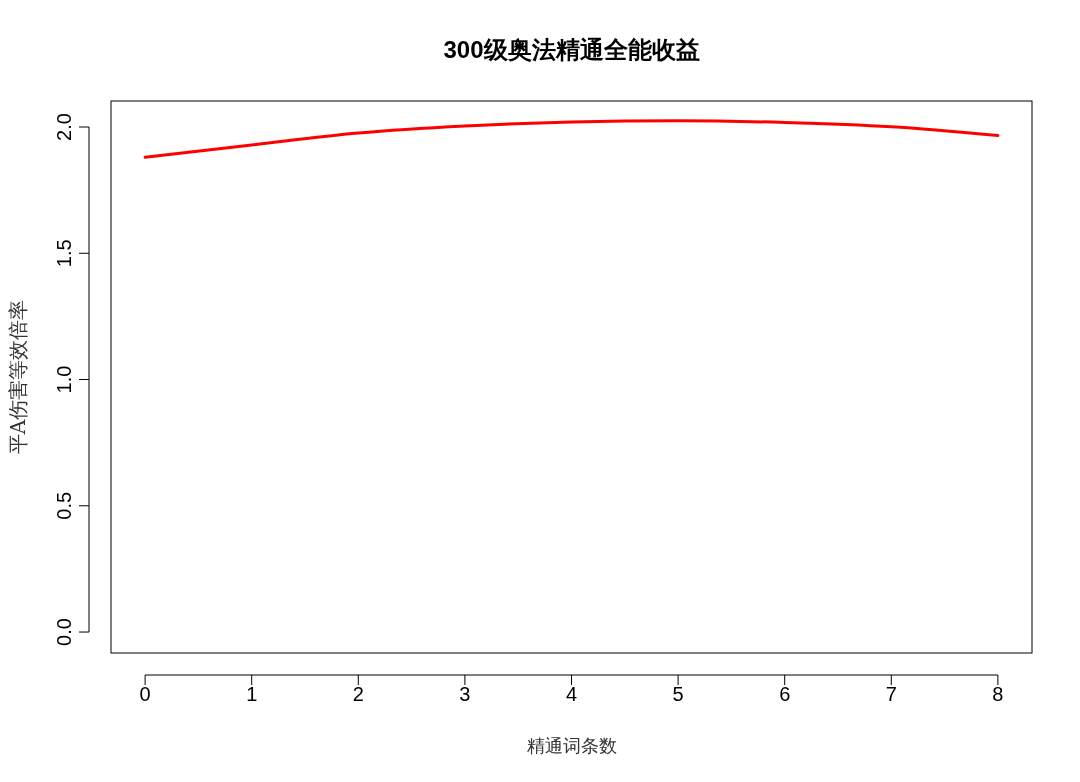  What do you see at coordinates (891, 694) in the screenshot?
I see `x-tick-label: 7` at bounding box center [891, 694].